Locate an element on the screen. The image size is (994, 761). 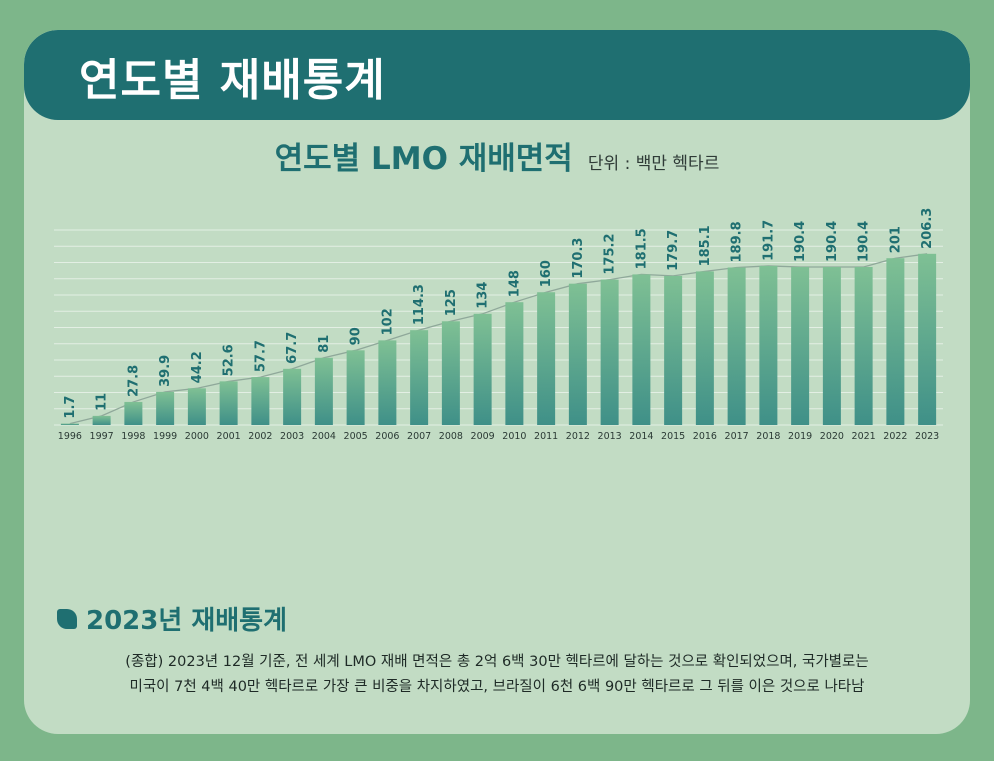
bar-value-label: 81 is located at coordinates (324, 344).